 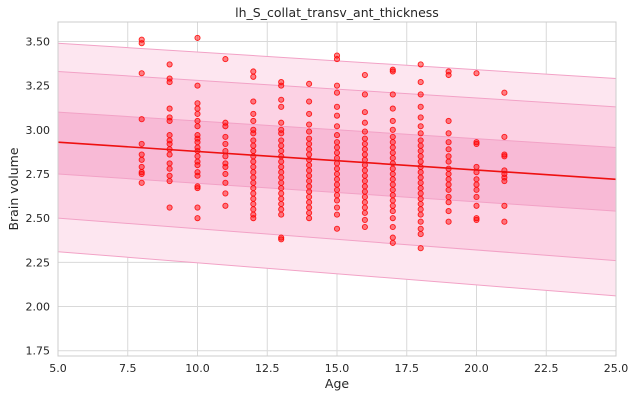 I want to click on y-tick-label: 2.75, so click(x=38, y=174).